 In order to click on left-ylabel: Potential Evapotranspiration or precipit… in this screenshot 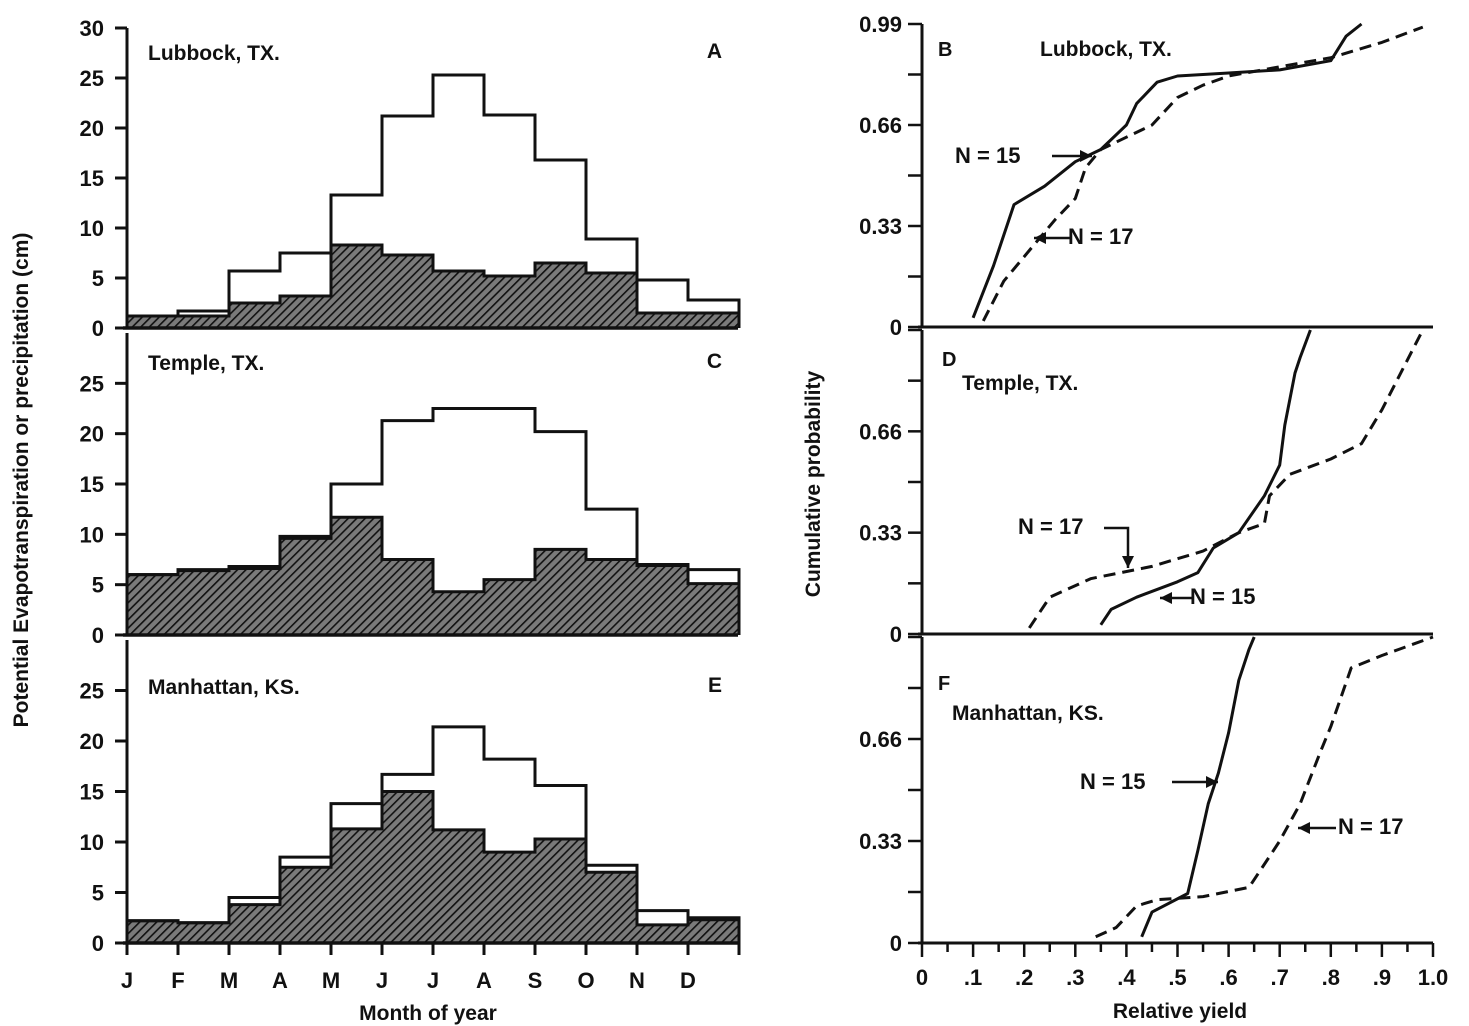, I will do `click(21, 480)`.